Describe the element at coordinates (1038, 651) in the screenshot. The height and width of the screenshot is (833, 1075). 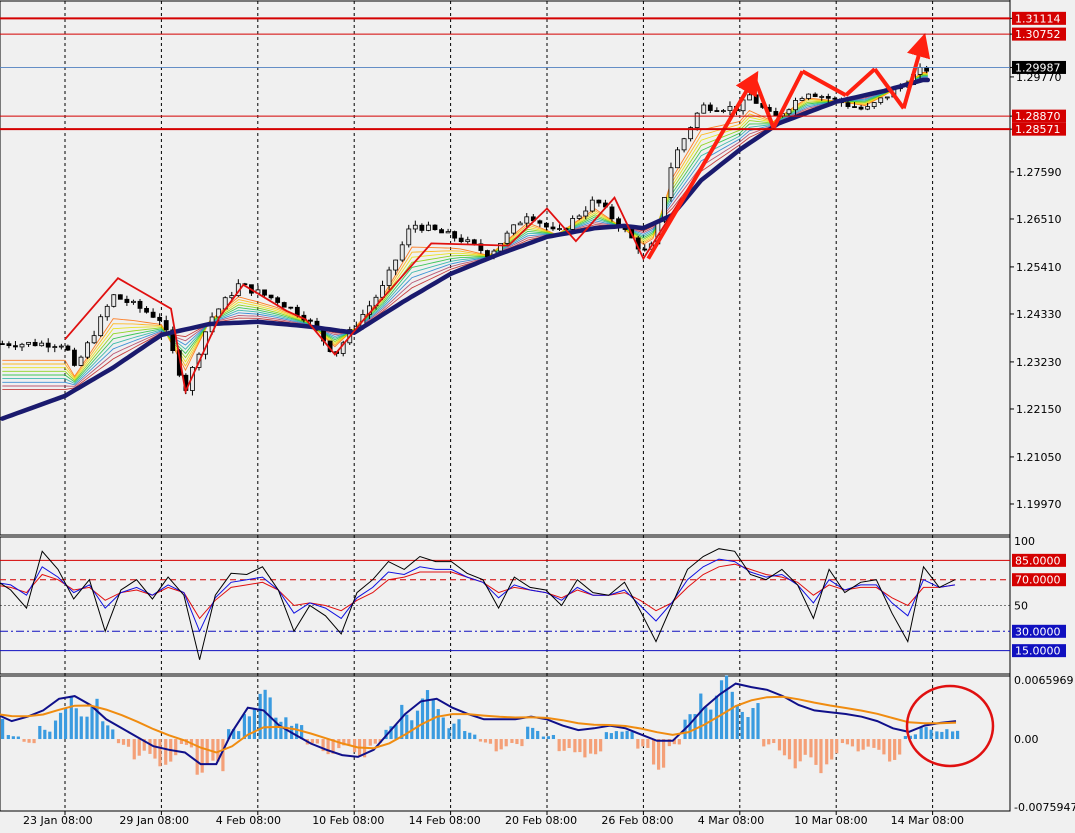
I see `stoch-level-label: 15.0000` at that location.